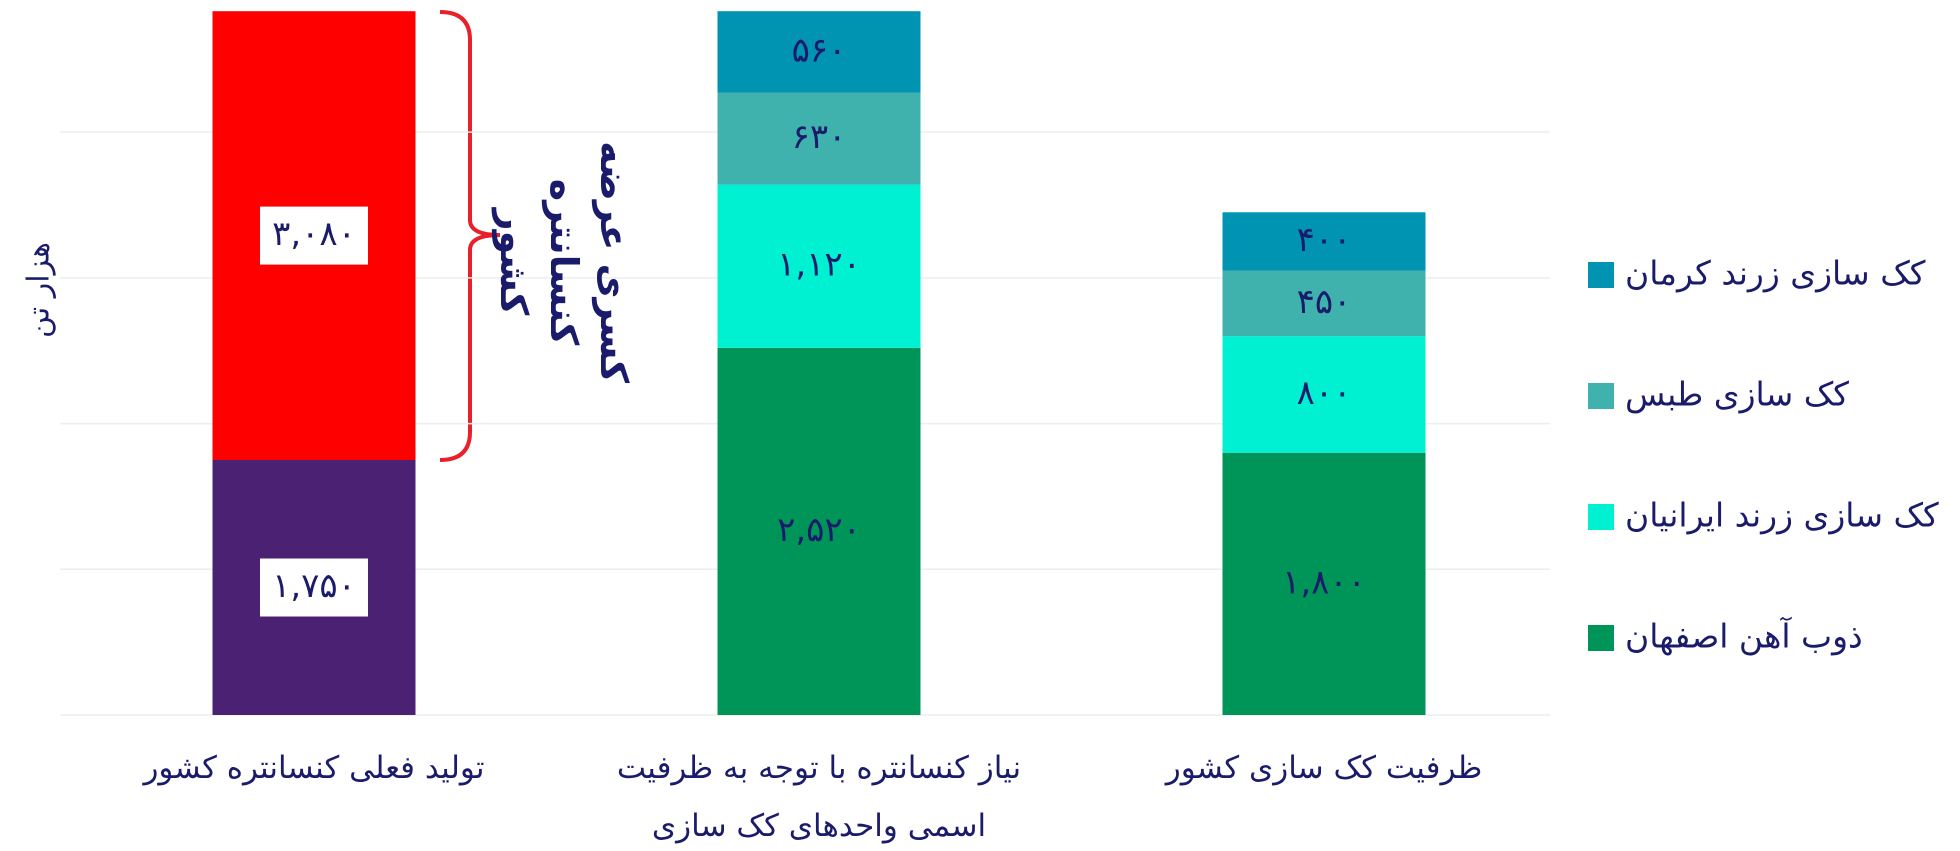 This screenshot has height=851, width=1960. What do you see at coordinates (1737, 394) in the screenshot?
I see `legend-label: کک سازی طبس` at bounding box center [1737, 394].